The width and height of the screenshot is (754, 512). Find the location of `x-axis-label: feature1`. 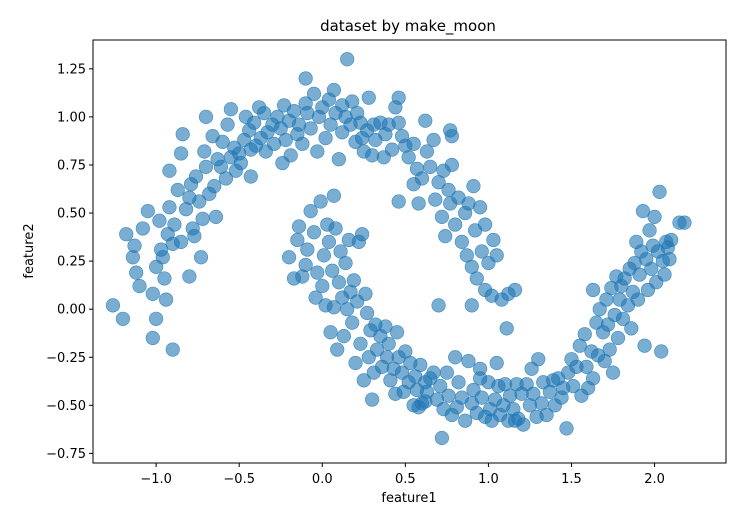

x-axis-label: feature1 is located at coordinates (408, 498).